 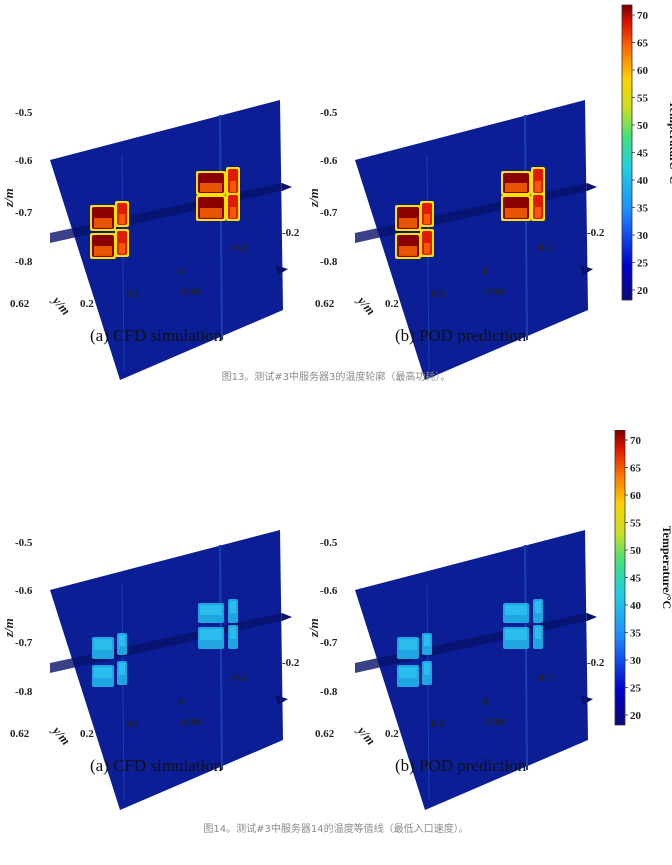 What do you see at coordinates (620, 577) in the screenshot?
I see `colorbar` at bounding box center [620, 577].